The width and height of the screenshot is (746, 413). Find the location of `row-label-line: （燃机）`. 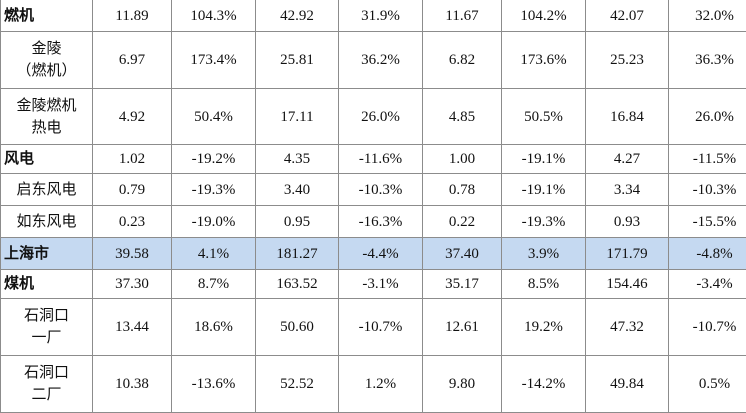

row-label-line: （燃机） is located at coordinates (46, 71).